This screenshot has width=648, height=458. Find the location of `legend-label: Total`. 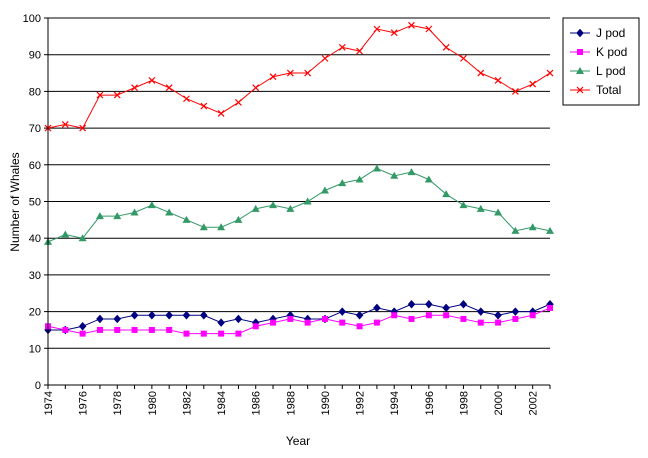

legend-label: Total is located at coordinates (608, 90).